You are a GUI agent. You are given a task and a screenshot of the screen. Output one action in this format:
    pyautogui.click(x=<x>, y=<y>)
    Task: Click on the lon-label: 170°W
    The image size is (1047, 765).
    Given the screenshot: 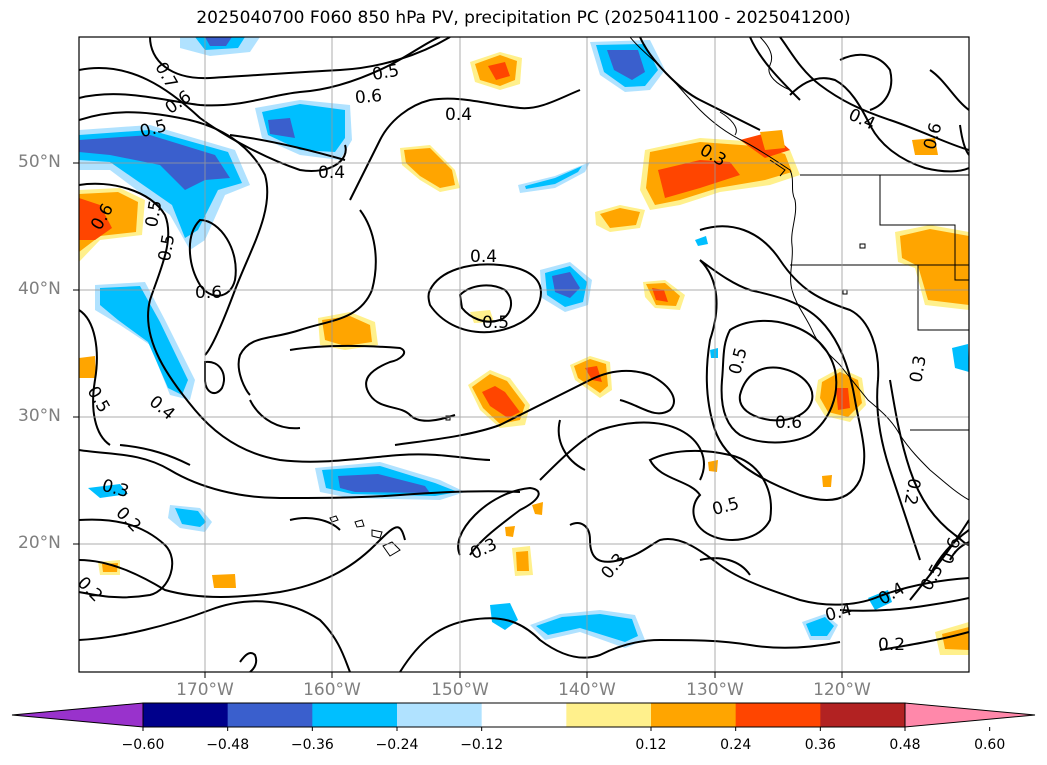 What is the action you would take?
    pyautogui.click(x=205, y=690)
    